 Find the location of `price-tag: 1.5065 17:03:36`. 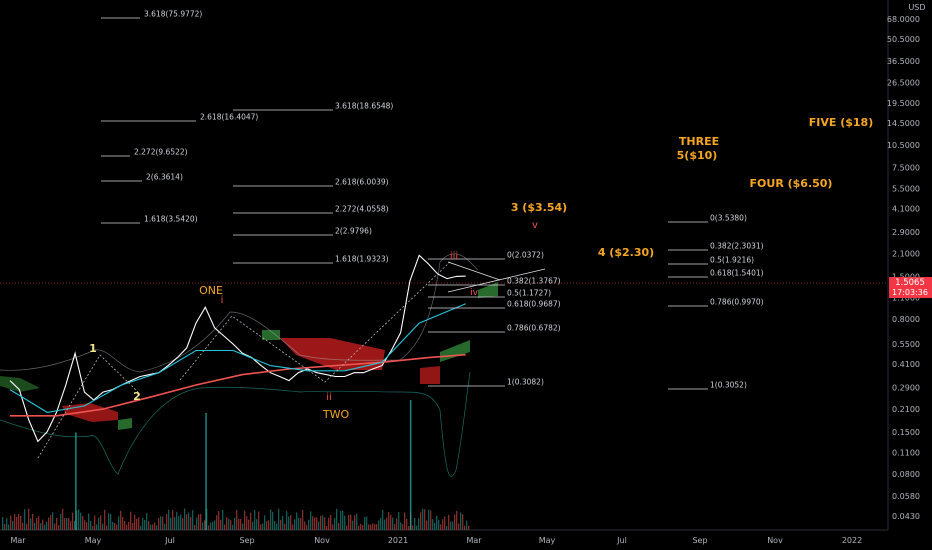

price-tag: 1.5065 17:03:36 is located at coordinates (910, 287).